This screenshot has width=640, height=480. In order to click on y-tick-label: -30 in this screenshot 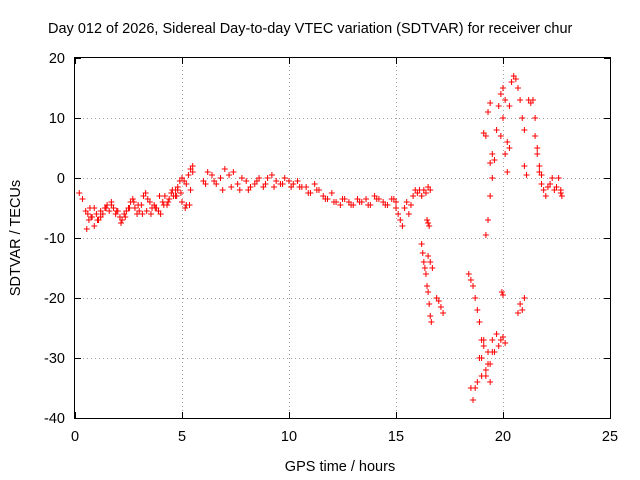, I will do `click(54, 359)`.